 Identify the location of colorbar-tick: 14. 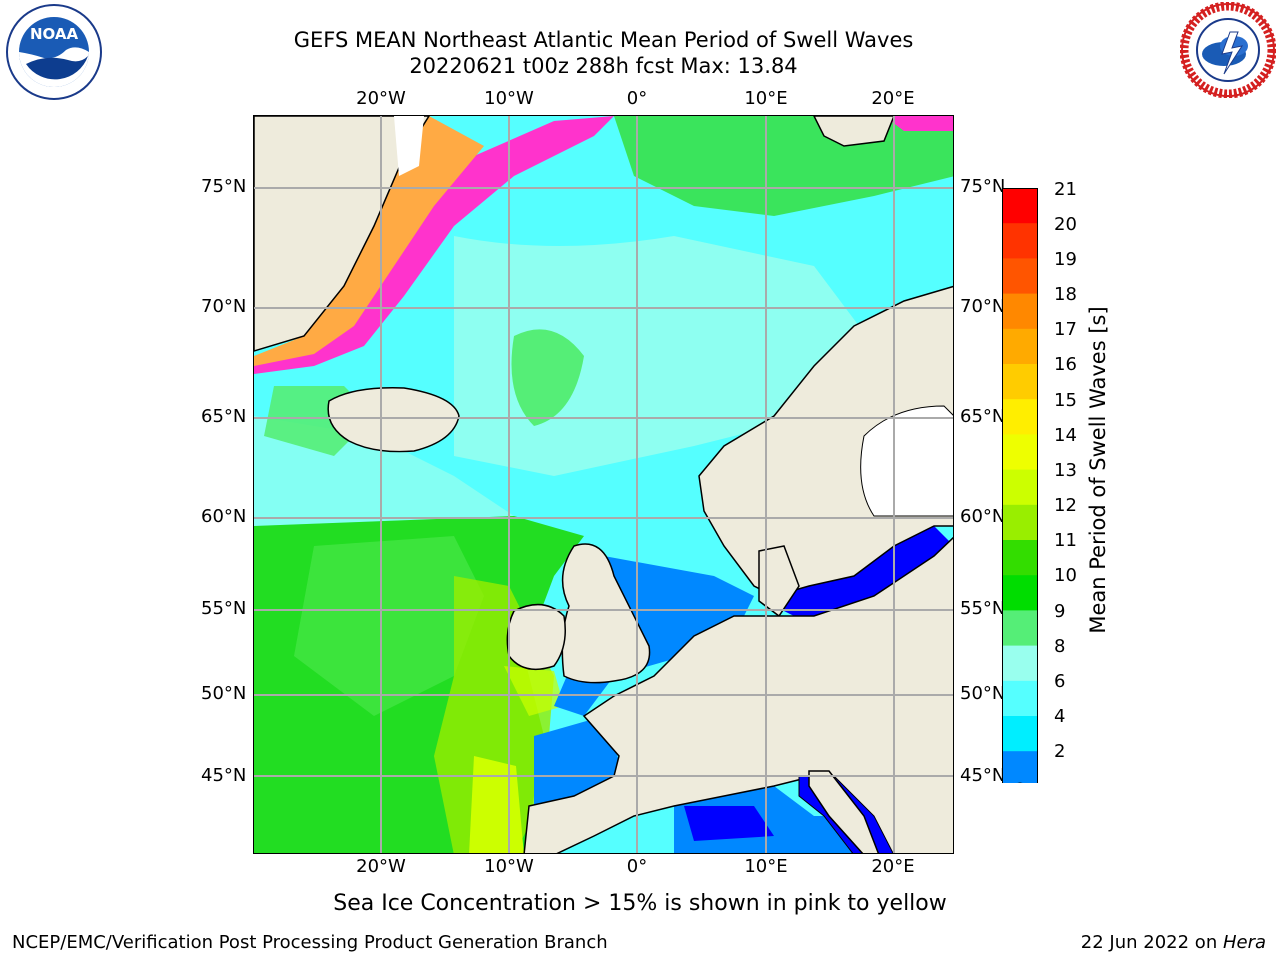
(1065, 435).